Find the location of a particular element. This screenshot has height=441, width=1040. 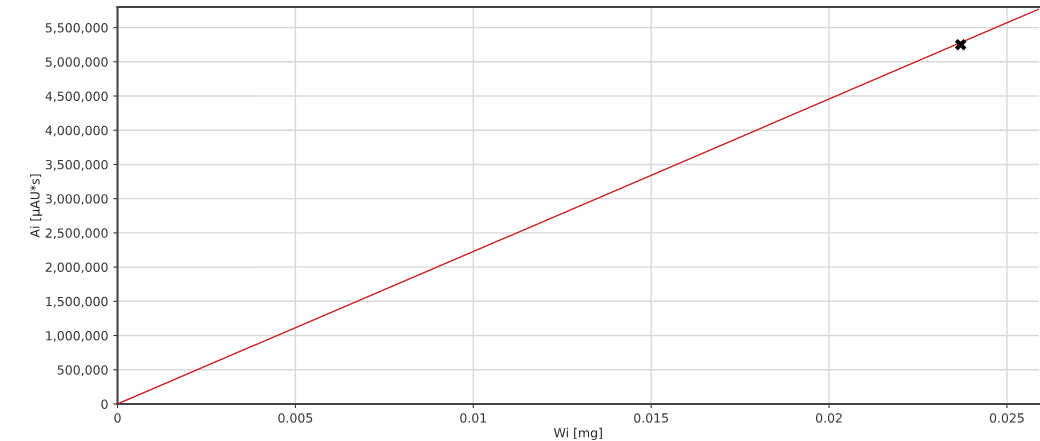

y-tick-label: 1,000,000 is located at coordinates (77, 336).